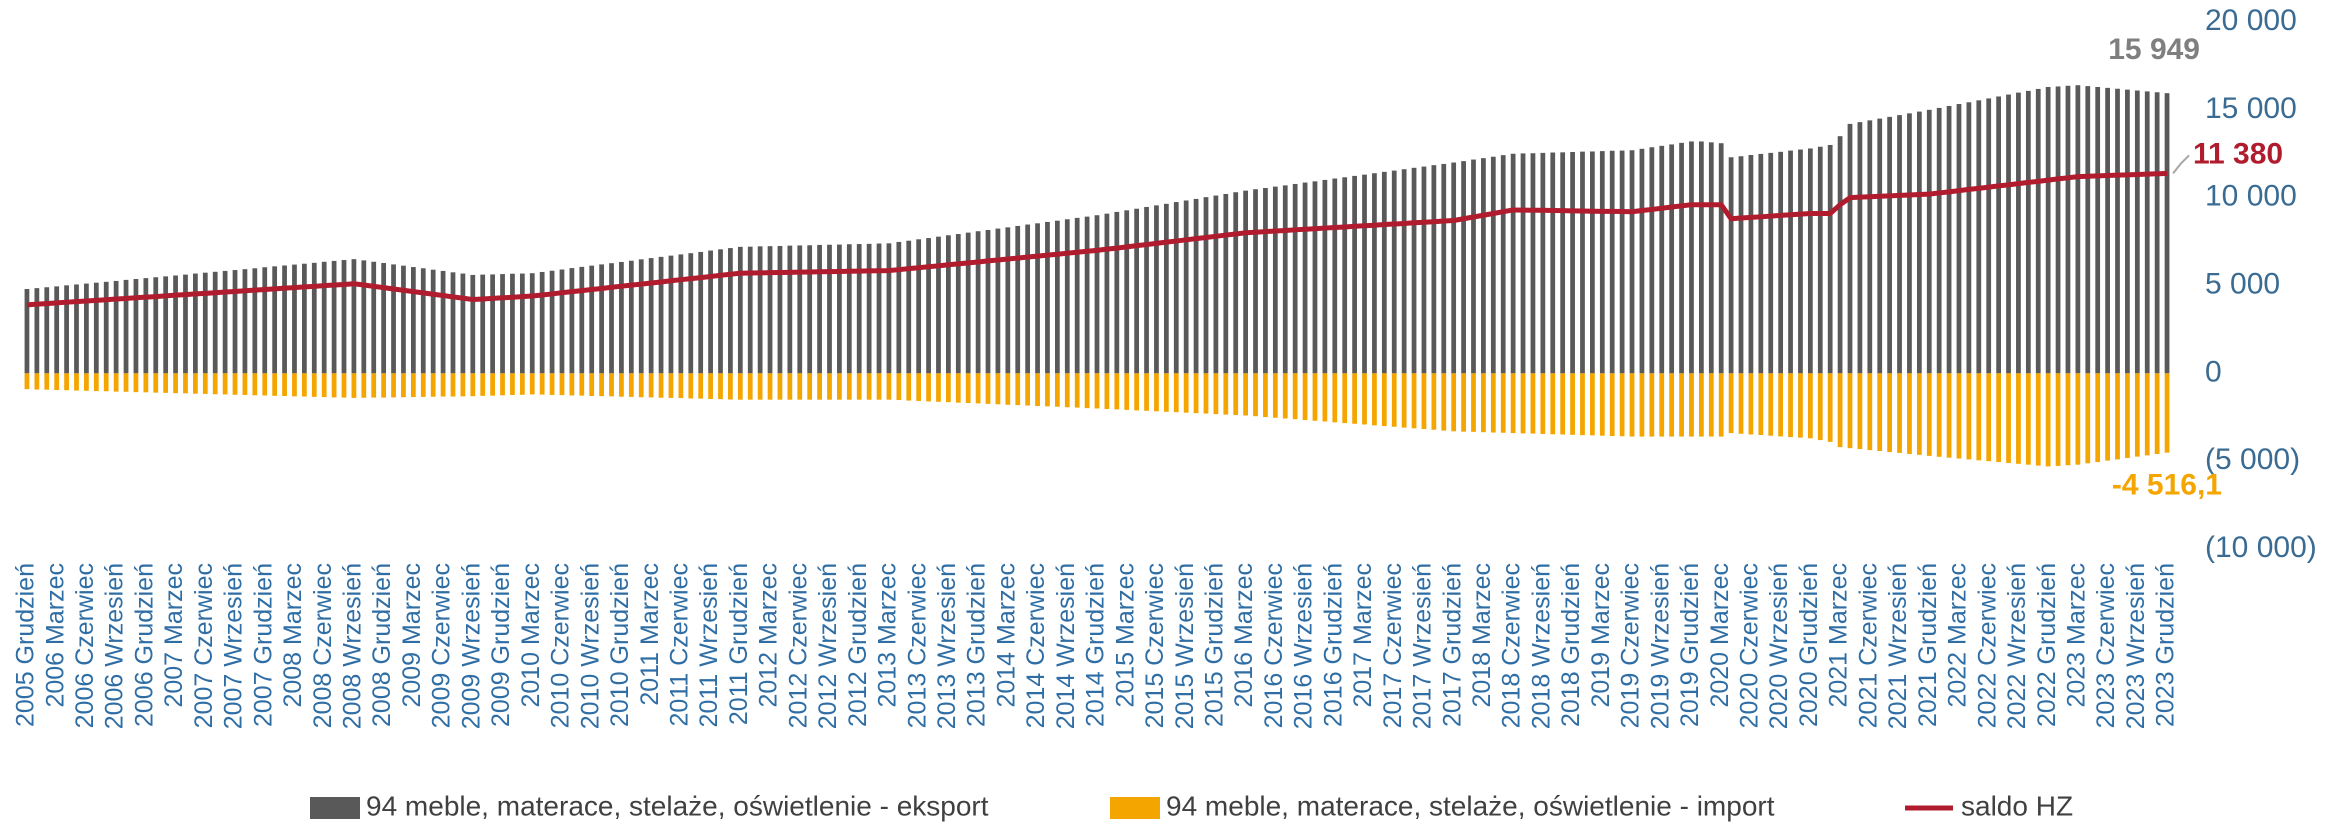 The width and height of the screenshot is (2325, 822). What do you see at coordinates (1987, 645) in the screenshot?
I see `x-tick-label: 2022 Czerwiec` at bounding box center [1987, 645].